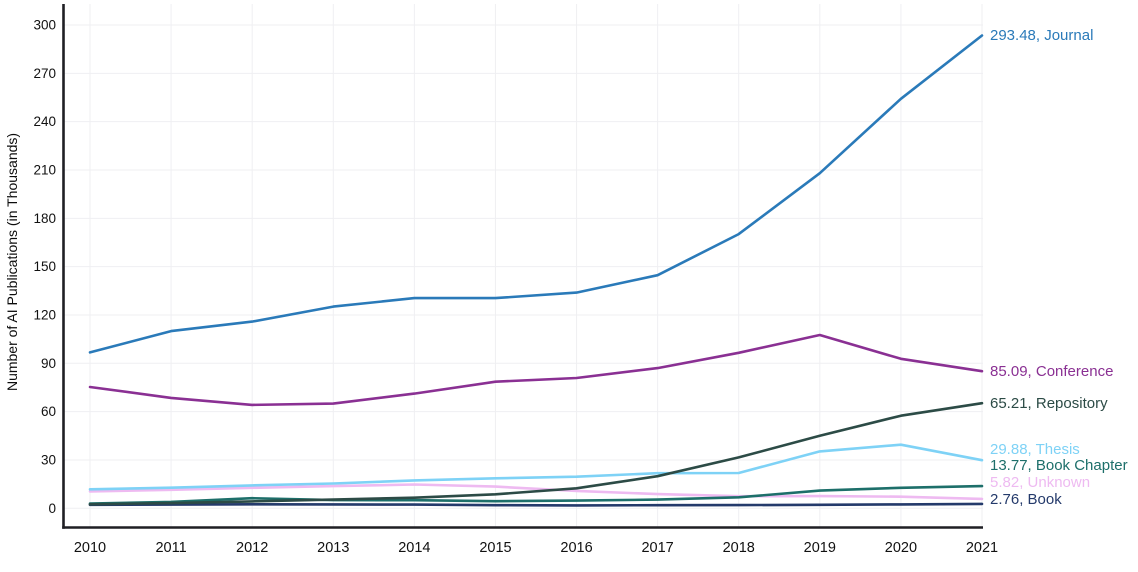 The image size is (1138, 572). I want to click on x-tick-label-2020: 2020, so click(901, 548).